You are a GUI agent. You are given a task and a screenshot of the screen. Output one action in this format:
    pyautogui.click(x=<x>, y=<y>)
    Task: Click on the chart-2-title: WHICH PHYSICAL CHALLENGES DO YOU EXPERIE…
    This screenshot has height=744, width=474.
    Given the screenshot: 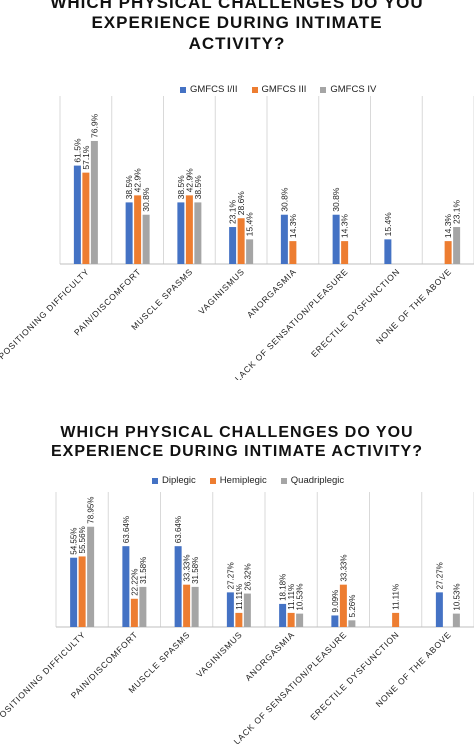 What is the action you would take?
    pyautogui.click(x=237, y=442)
    